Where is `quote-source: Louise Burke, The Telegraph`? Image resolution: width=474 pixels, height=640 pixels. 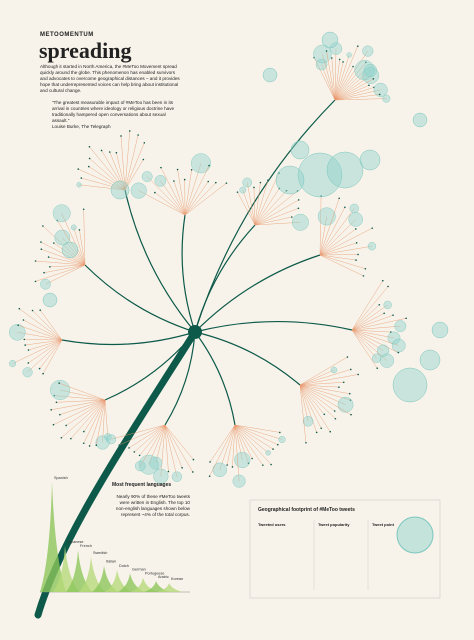 quote-source: Louise Burke, The Telegraph is located at coordinates (81, 126).